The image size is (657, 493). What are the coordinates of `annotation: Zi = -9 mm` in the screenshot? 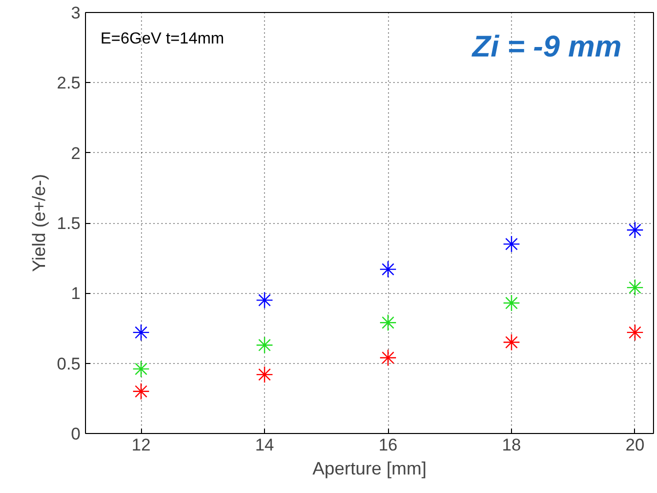 It's located at (546, 47).